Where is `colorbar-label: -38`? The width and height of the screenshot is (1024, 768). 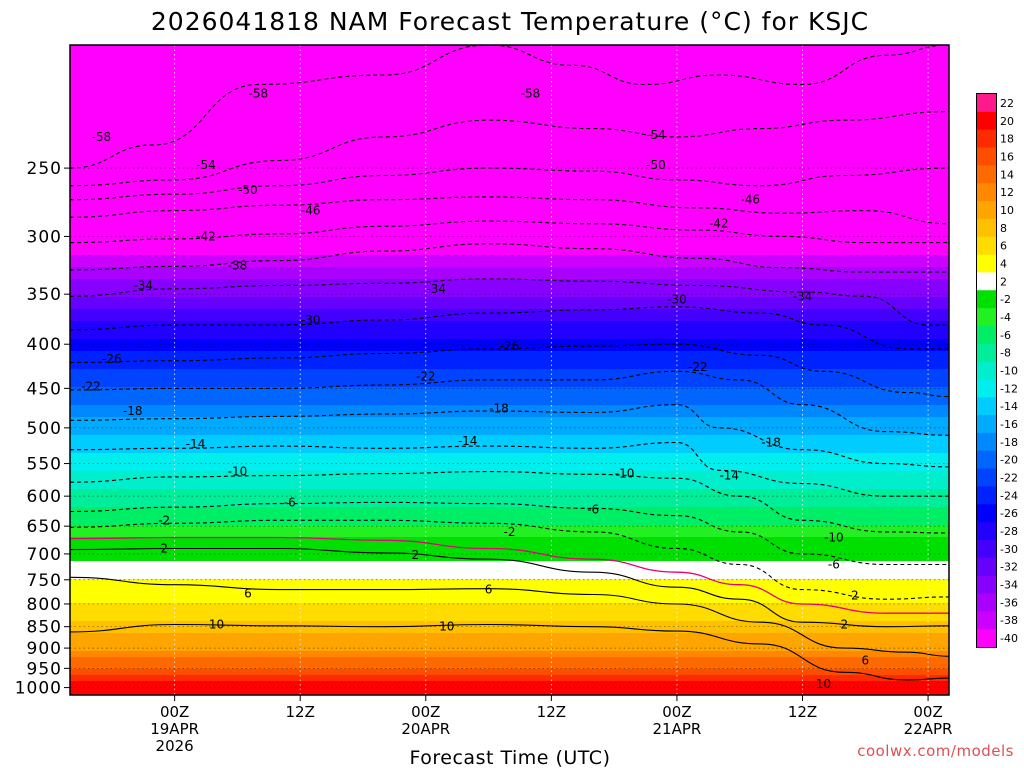 colorbar-label: -38 is located at coordinates (1009, 620).